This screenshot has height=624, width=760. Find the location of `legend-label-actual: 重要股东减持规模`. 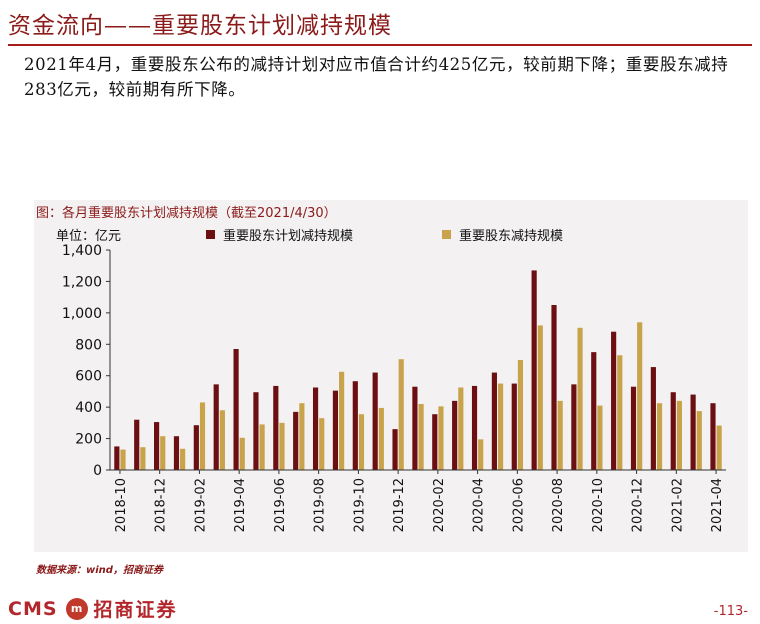

legend-label-actual: 重要股东减持规模 is located at coordinates (511, 236).